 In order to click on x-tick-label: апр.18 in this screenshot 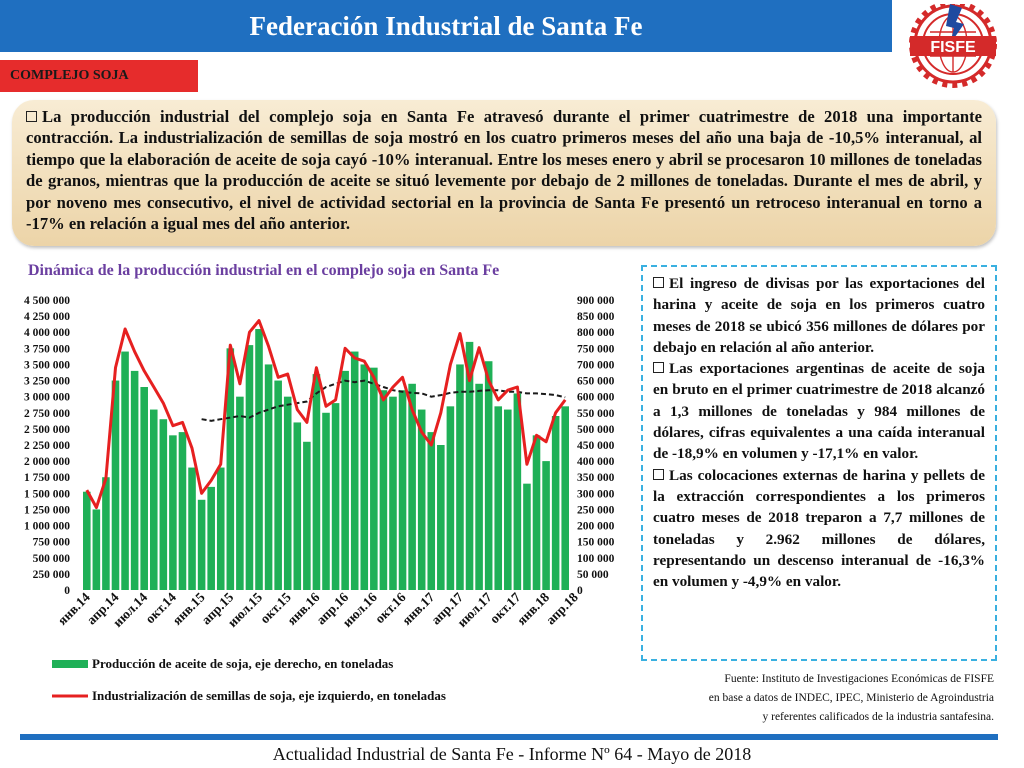, I will do `click(562, 608)`.